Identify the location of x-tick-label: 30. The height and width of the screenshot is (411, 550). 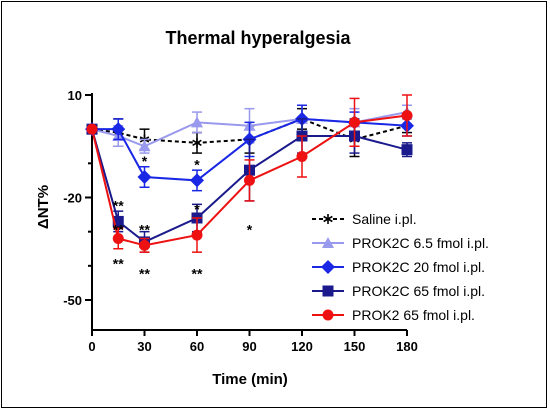
(144, 346).